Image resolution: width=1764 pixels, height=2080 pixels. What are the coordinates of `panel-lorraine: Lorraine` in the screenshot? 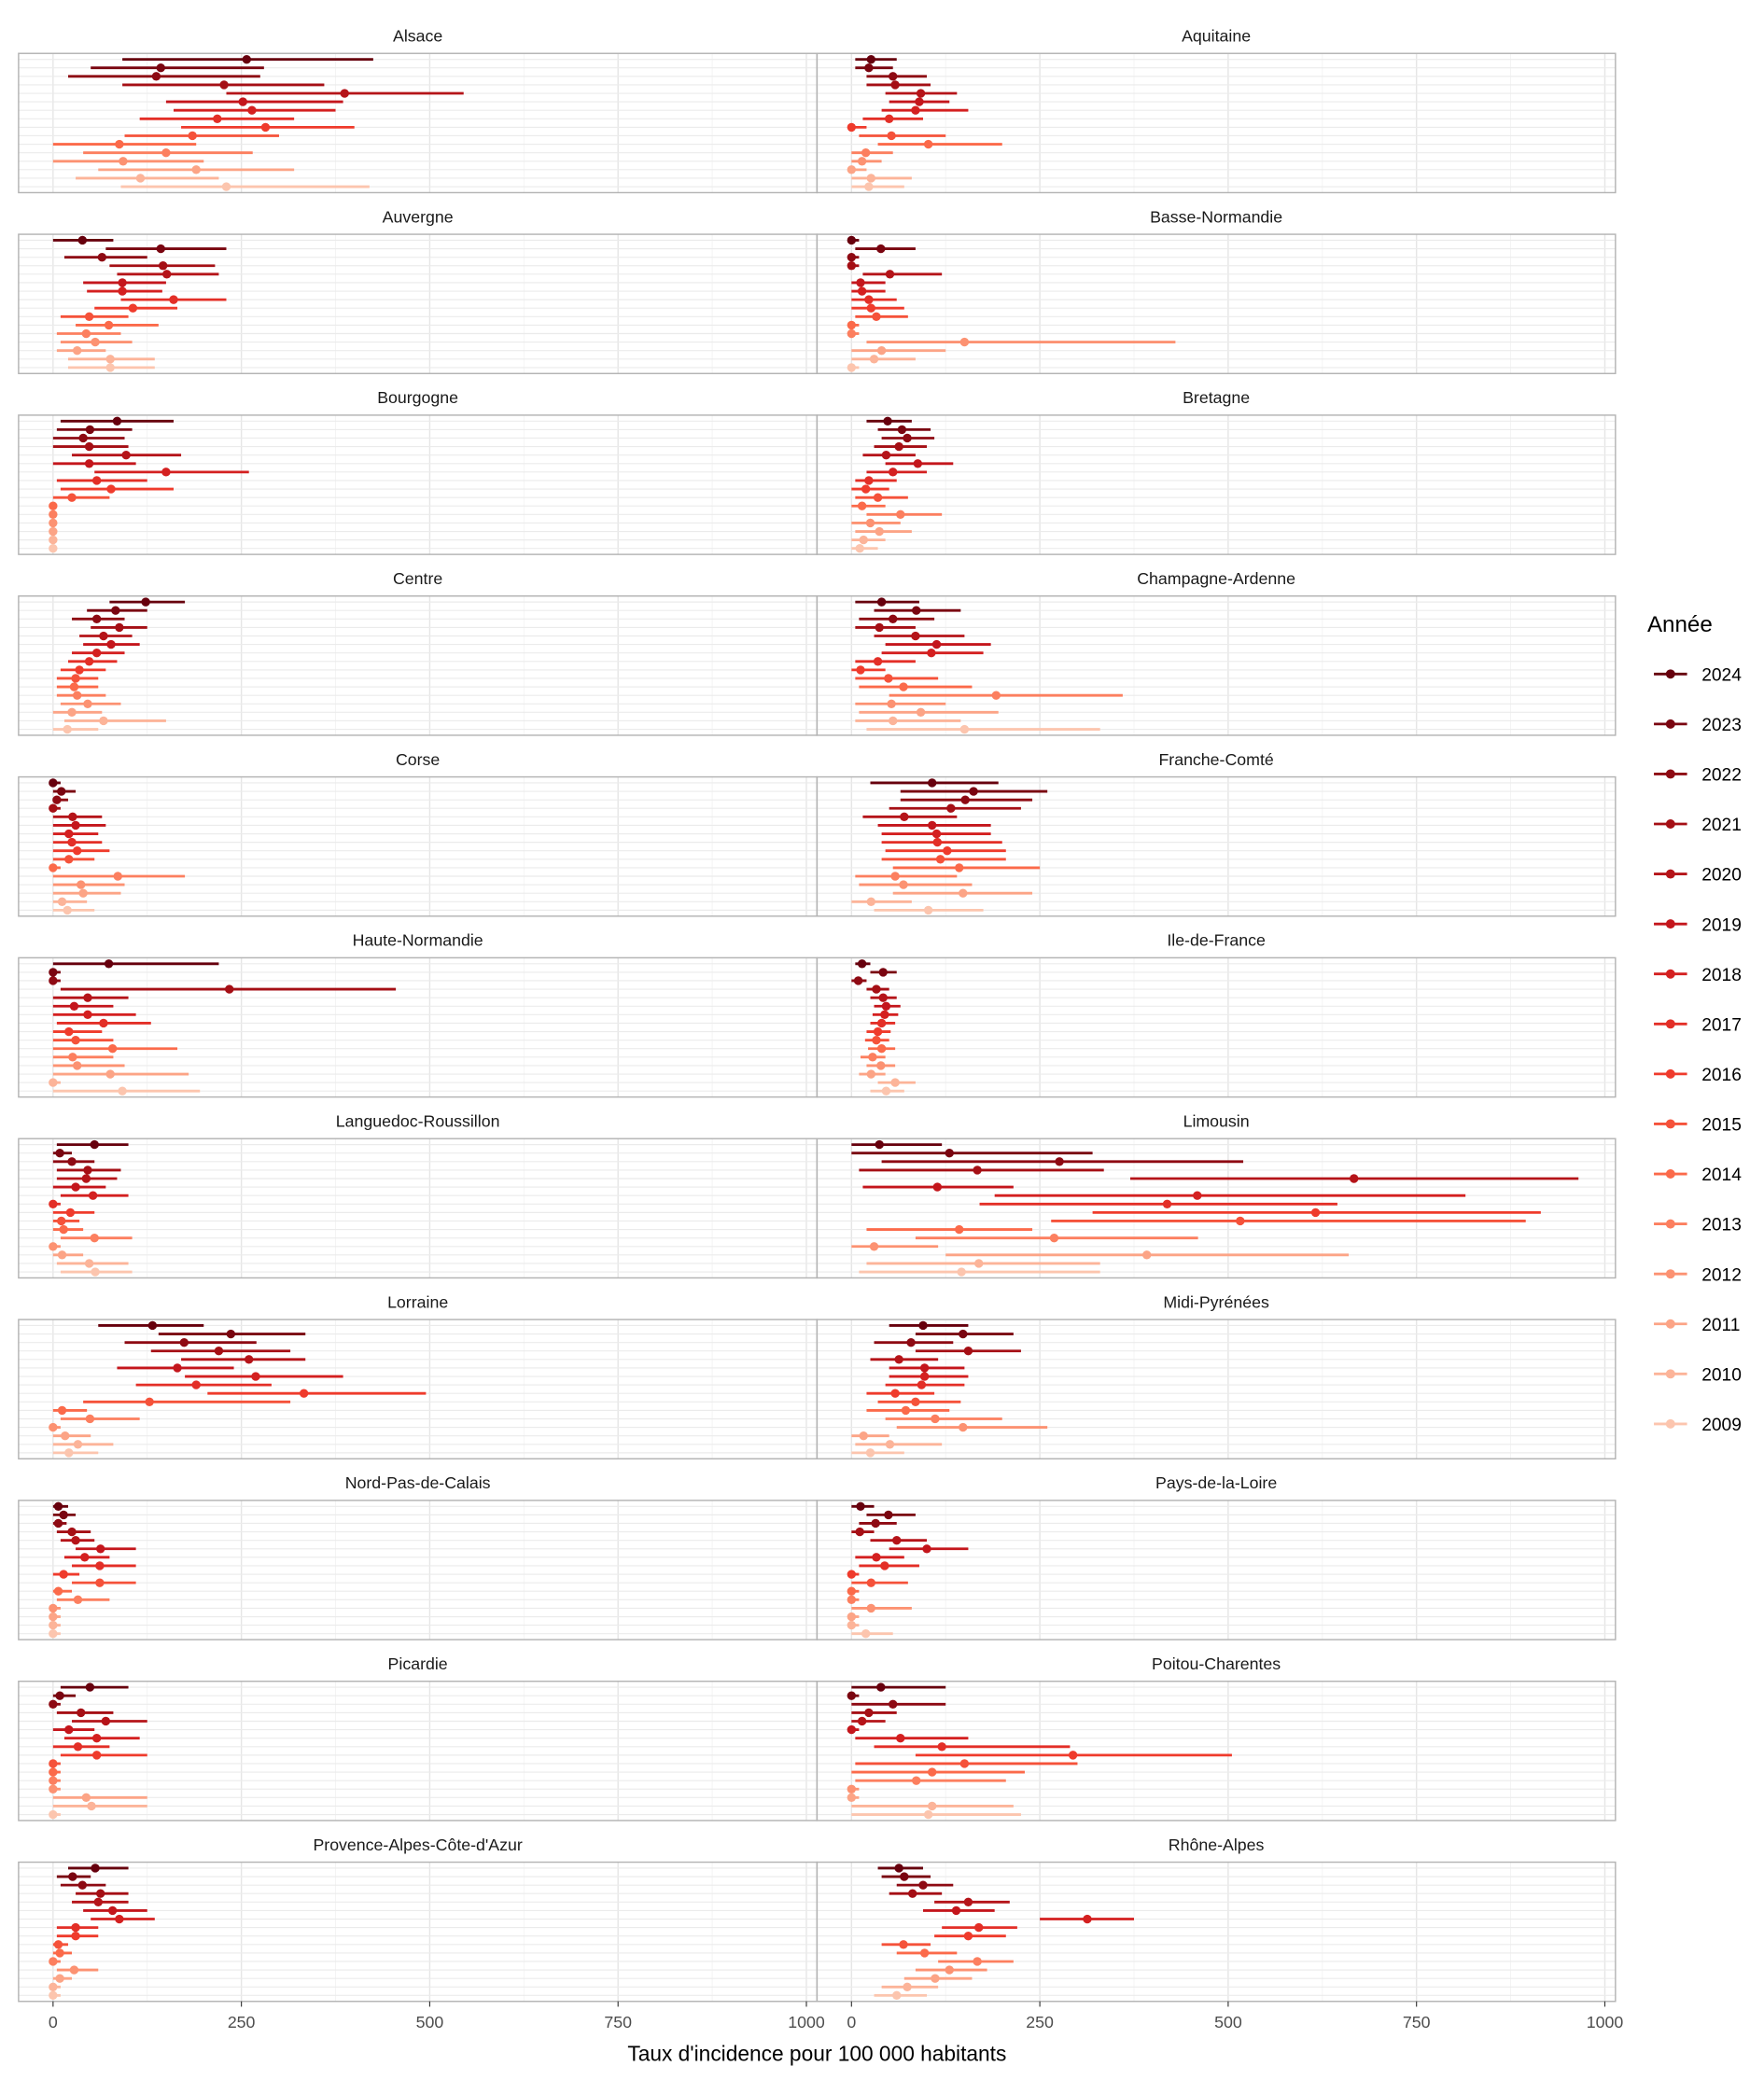 It's located at (418, 1376).